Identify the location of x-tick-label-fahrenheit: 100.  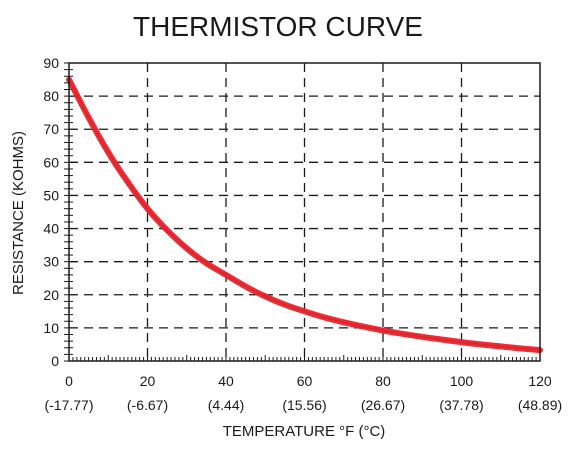
(462, 381).